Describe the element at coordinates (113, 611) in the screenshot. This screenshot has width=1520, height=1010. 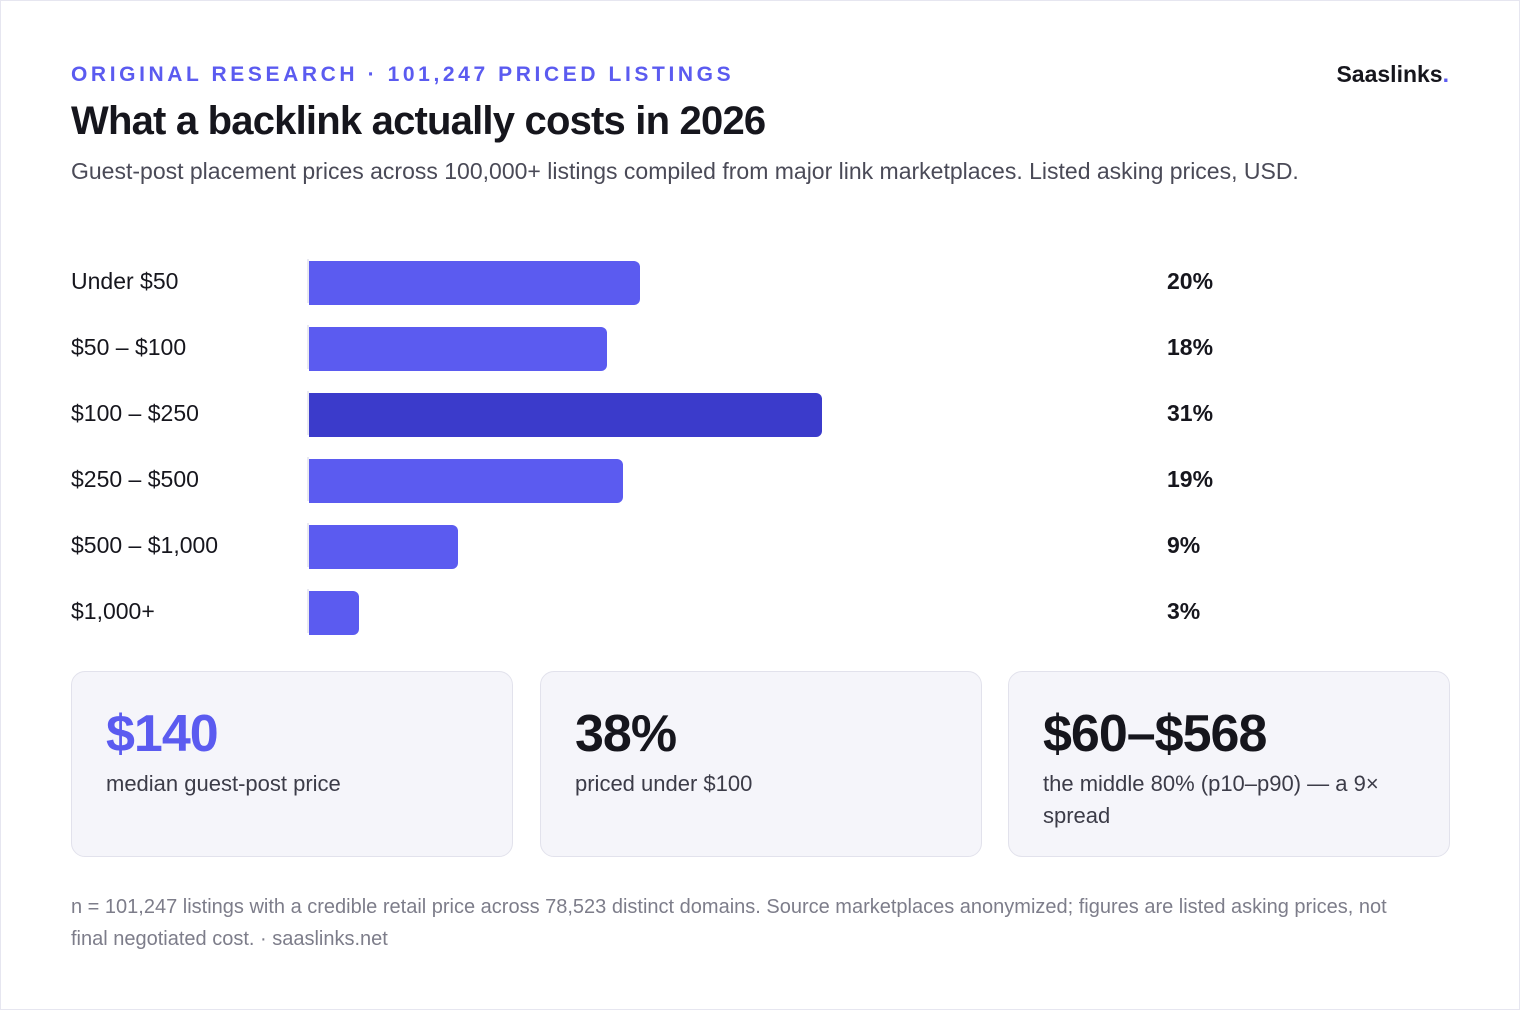
I see `category-label: $1,000+` at that location.